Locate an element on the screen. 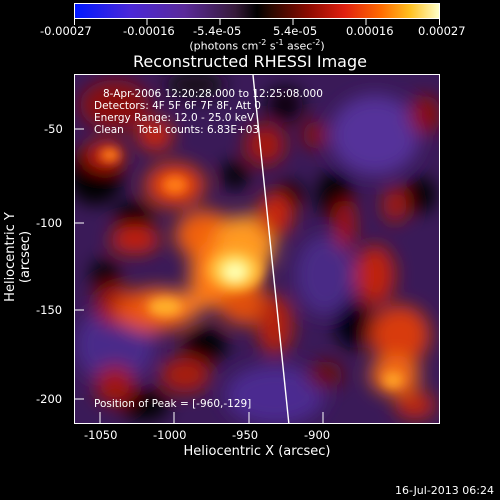 The height and width of the screenshot is (500, 500). x-tick-label: -950 is located at coordinates (245, 435).